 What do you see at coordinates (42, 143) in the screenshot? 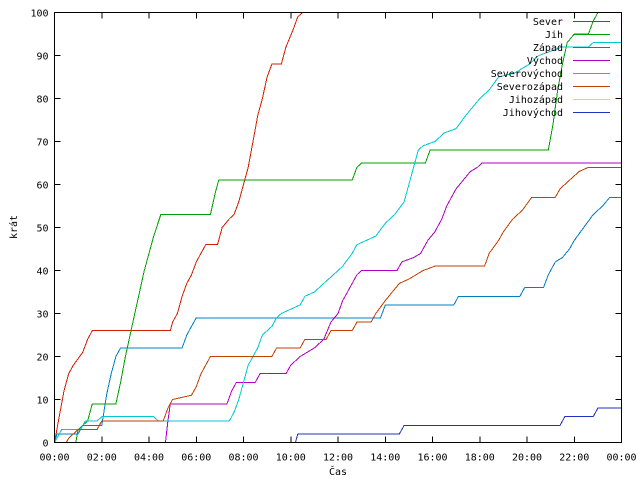
I see `y-tick-label: 70` at bounding box center [42, 143].